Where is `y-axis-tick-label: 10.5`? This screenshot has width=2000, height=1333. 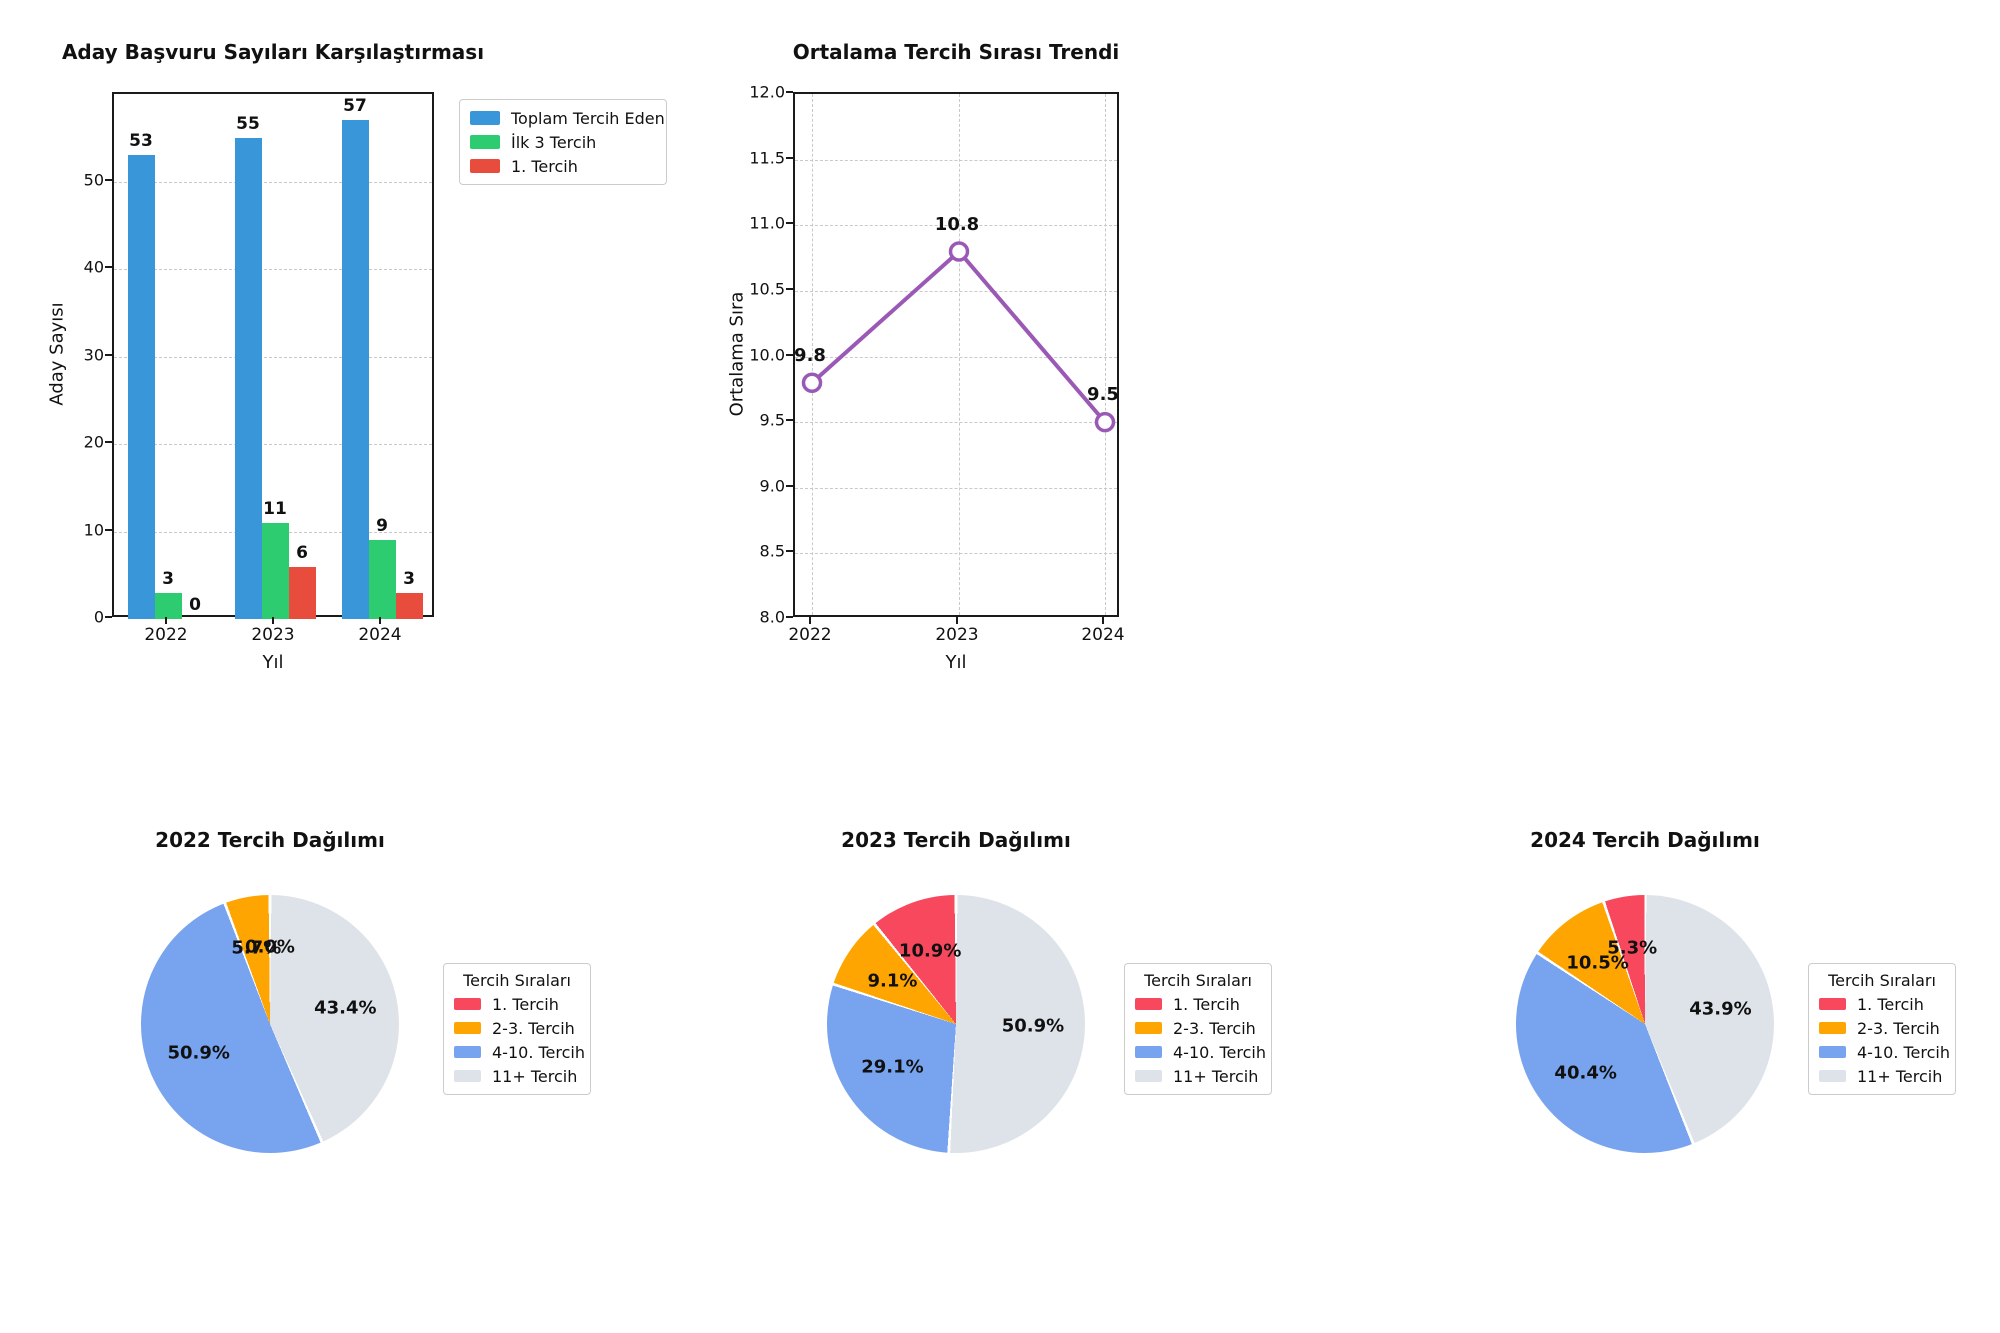
y-axis-tick-label: 10.5 is located at coordinates (767, 289).